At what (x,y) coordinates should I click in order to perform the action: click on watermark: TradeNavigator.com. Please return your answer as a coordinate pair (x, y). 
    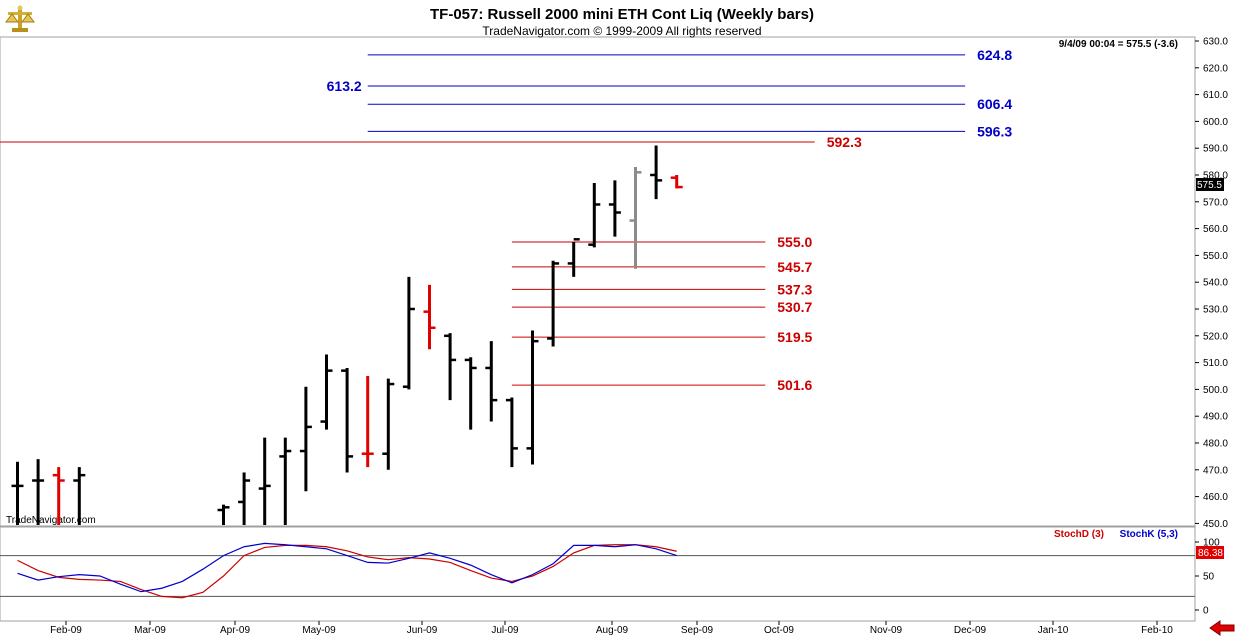
    Looking at the image, I should click on (51, 520).